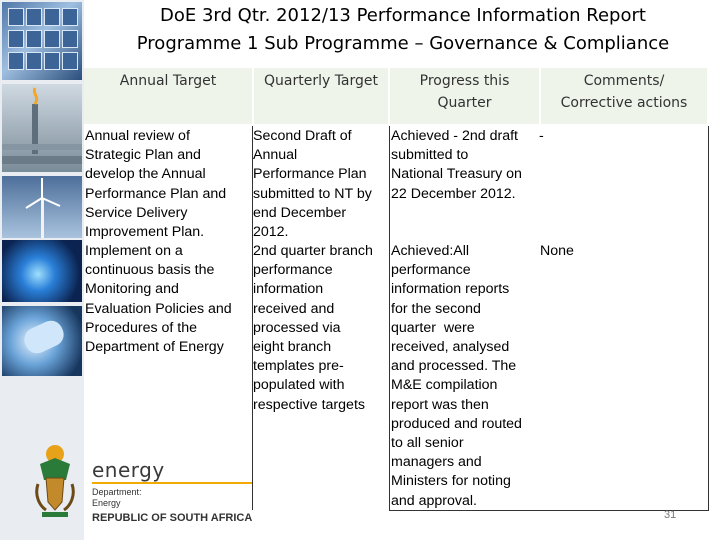  Describe the element at coordinates (557, 251) in the screenshot. I see `row2-comments: None` at that location.